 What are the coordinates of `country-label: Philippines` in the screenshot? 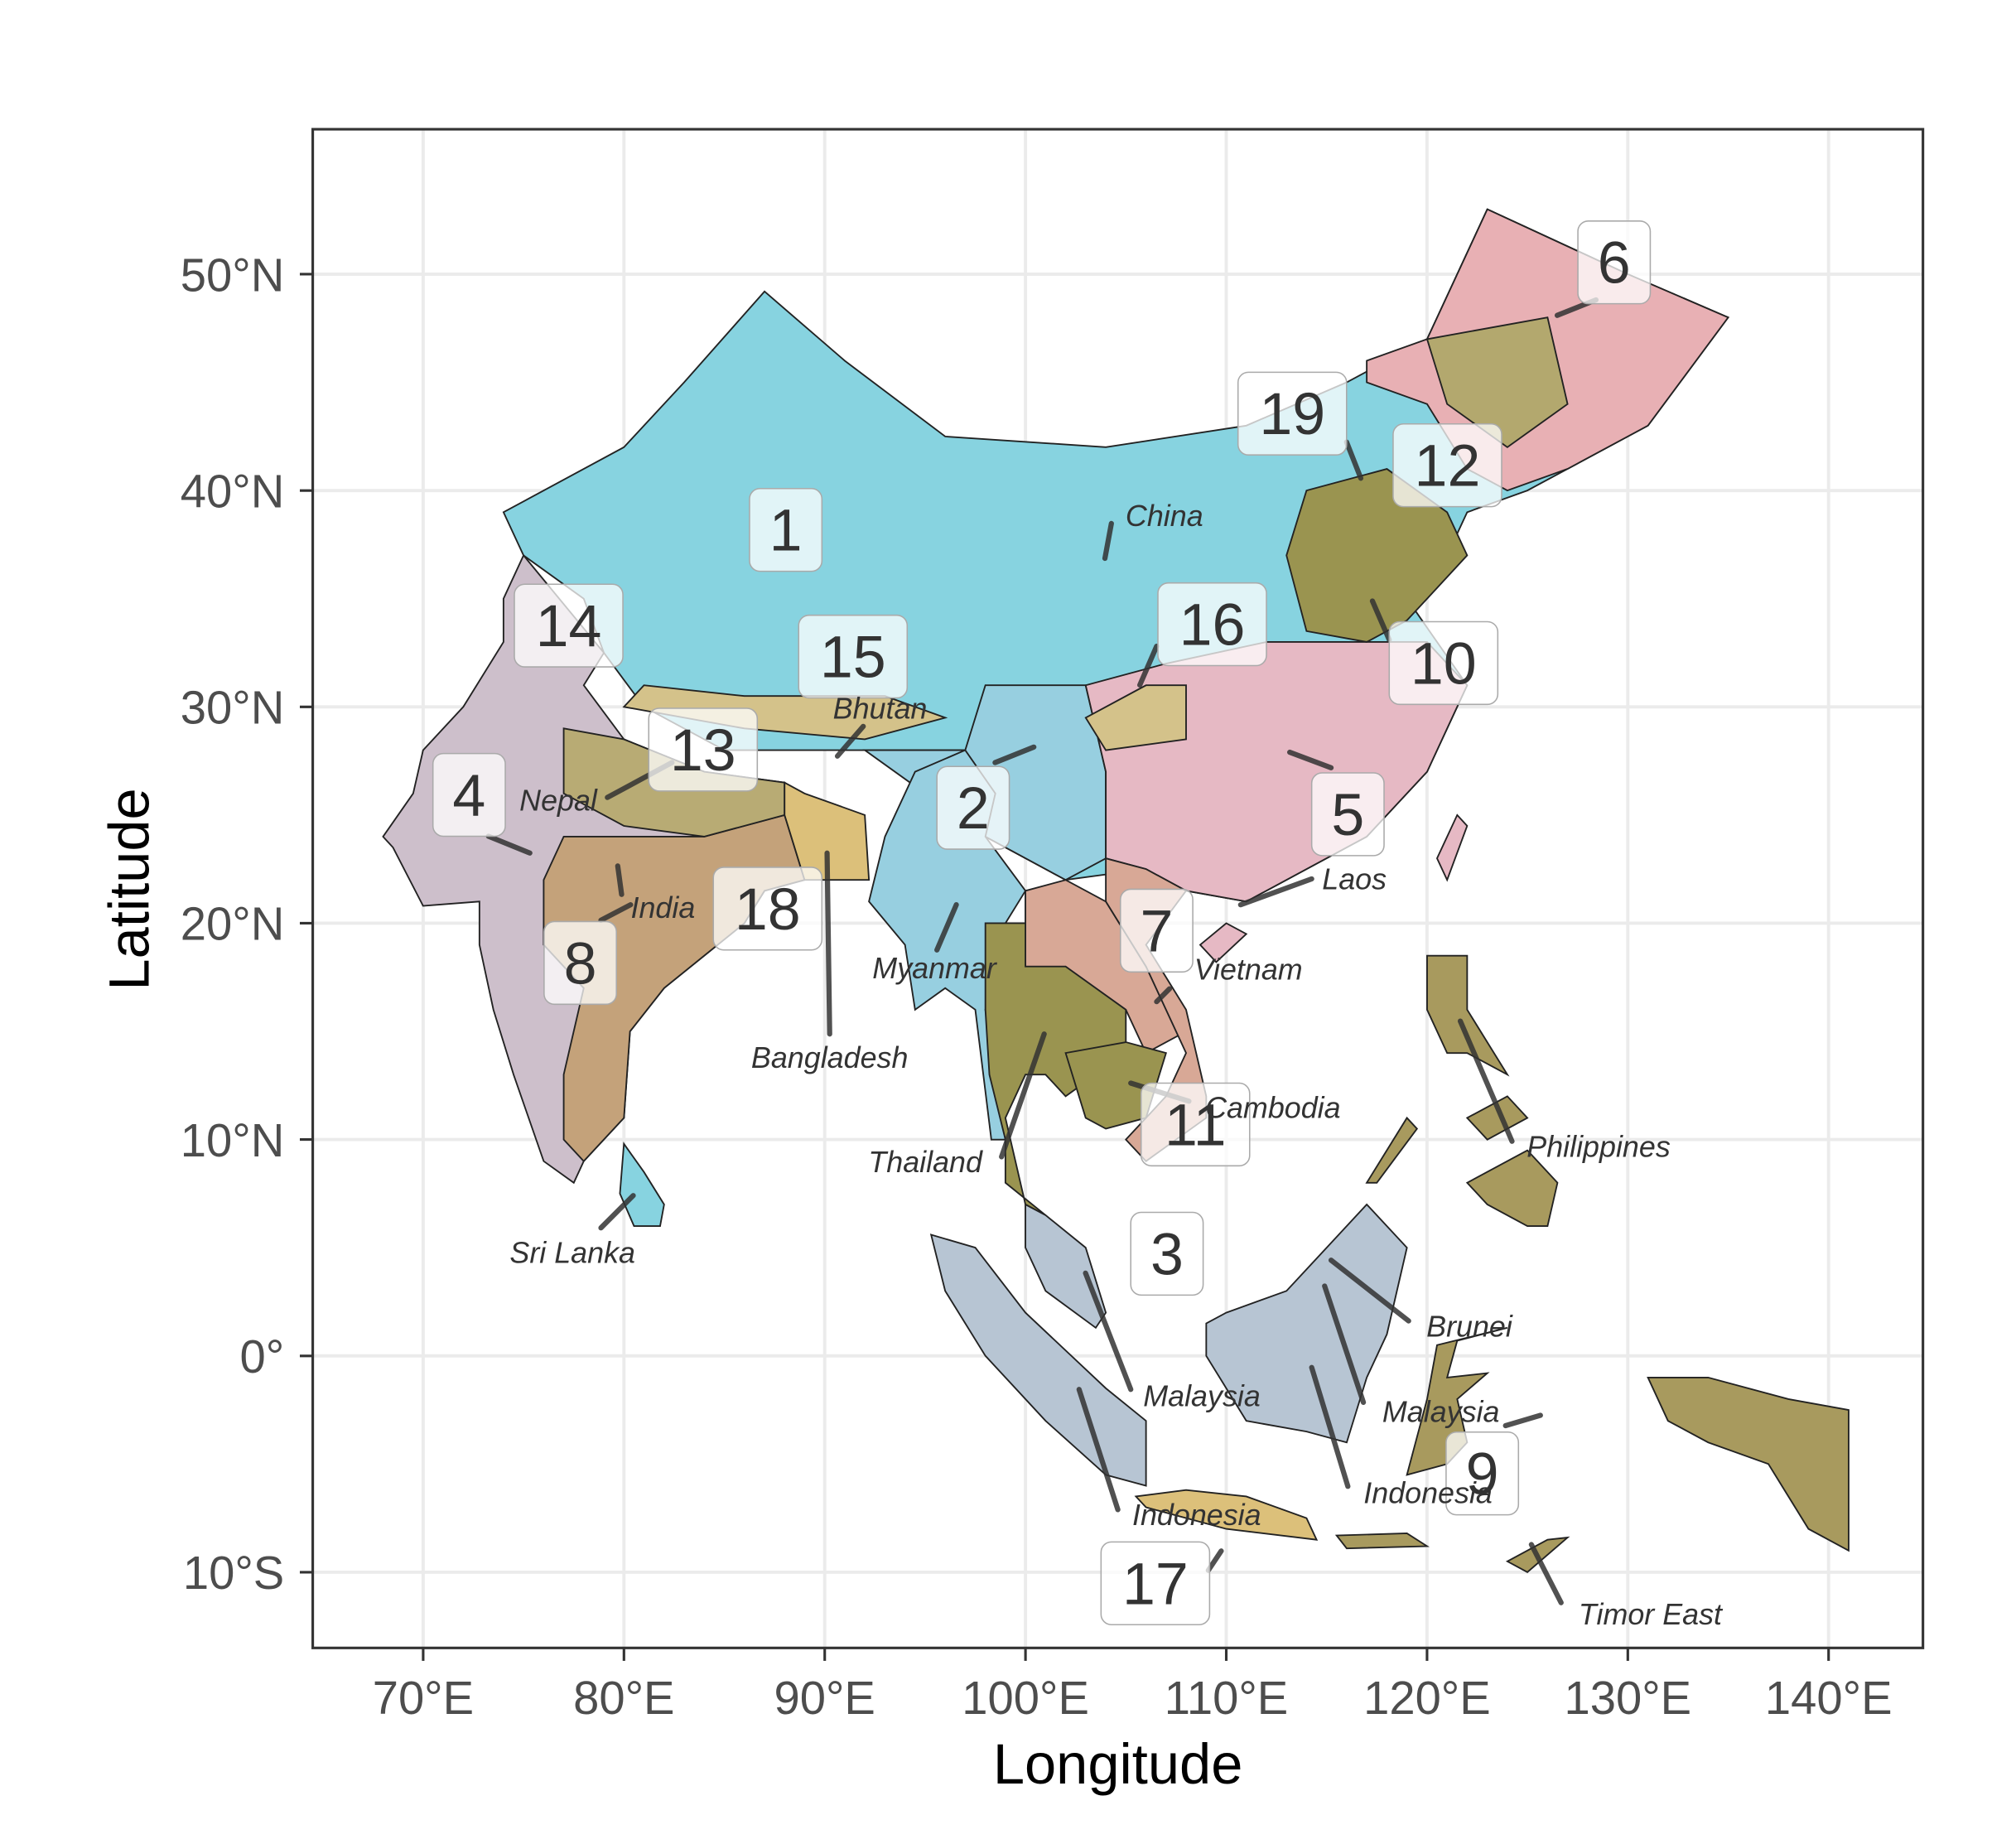 It's located at (1598, 1146).